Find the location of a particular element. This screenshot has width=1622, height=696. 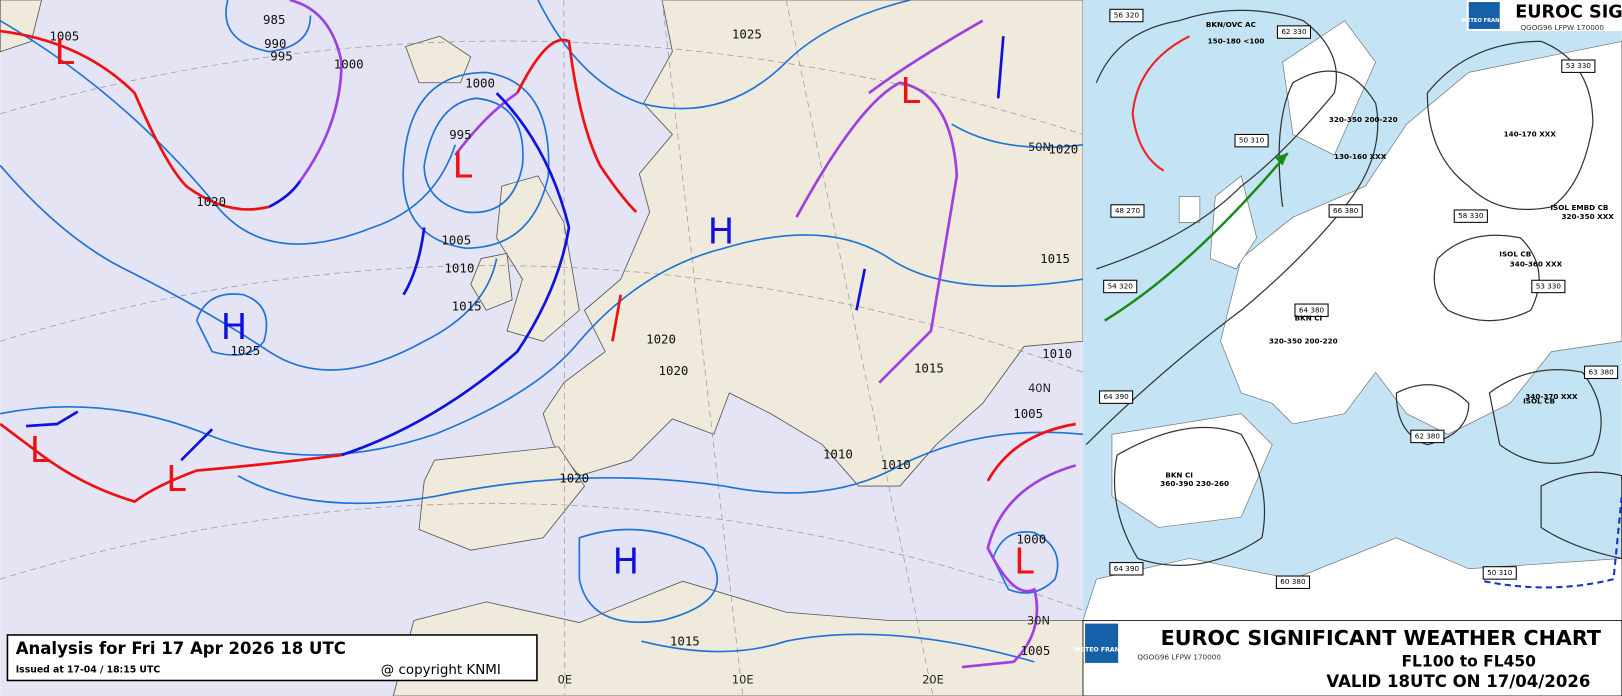

cloud-label: ISOL EMBD CB is located at coordinates (1579, 207).